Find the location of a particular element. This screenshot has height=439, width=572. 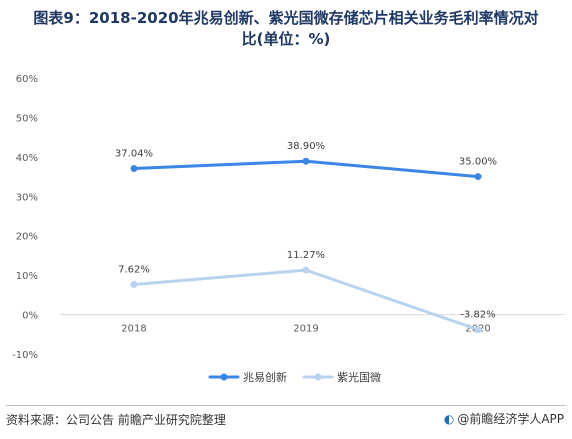

footer-divider is located at coordinates (286, 405).